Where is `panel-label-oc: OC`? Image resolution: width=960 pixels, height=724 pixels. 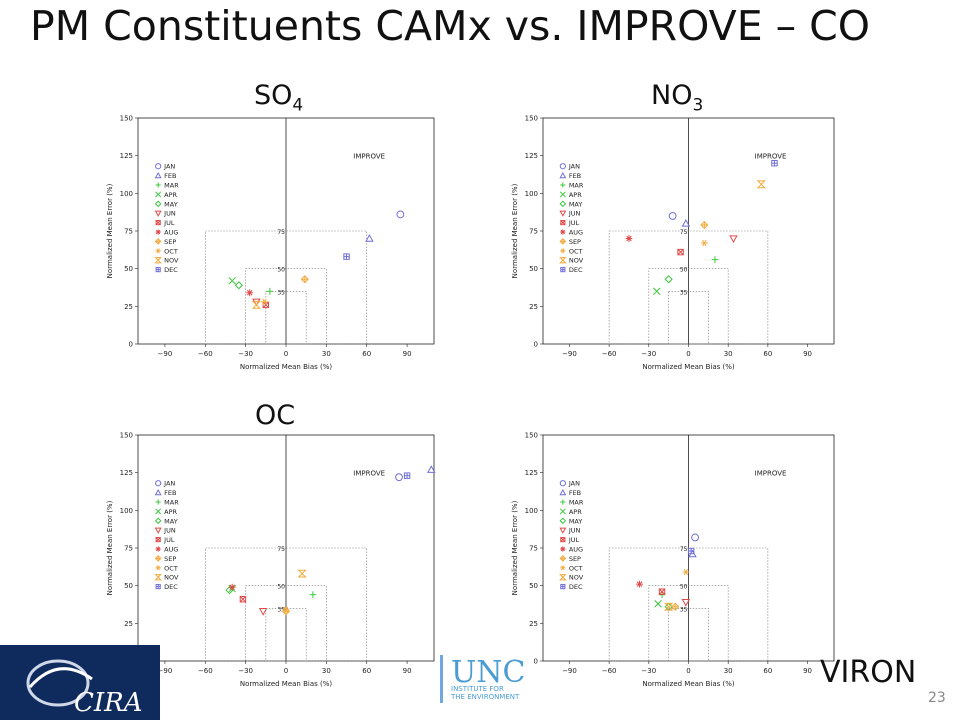 panel-label-oc: OC is located at coordinates (275, 417).